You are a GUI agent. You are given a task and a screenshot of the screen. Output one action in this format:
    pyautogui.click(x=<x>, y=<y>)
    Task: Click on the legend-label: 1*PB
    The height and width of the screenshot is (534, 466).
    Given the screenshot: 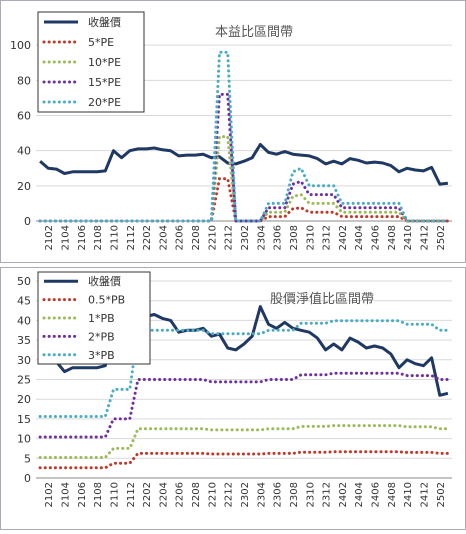 What is the action you would take?
    pyautogui.click(x=101, y=318)
    